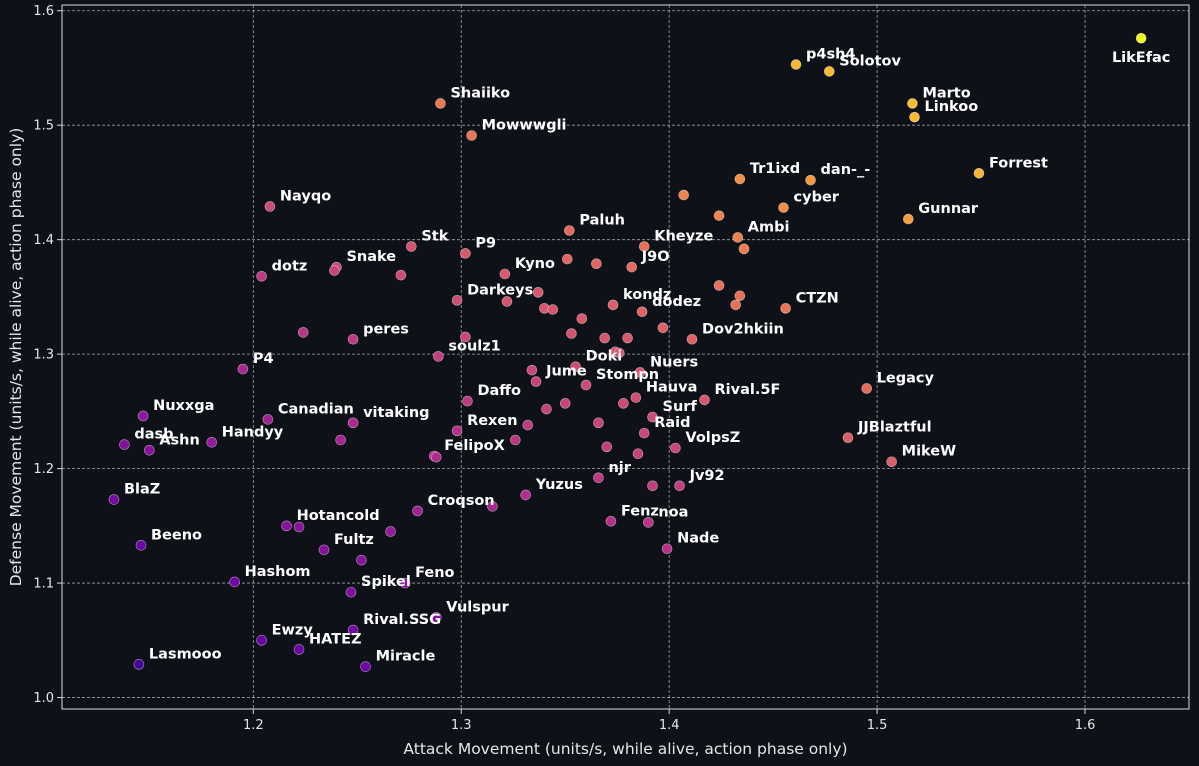 This screenshot has height=766, width=1199. I want to click on point-label: Darkeys, so click(500, 290).